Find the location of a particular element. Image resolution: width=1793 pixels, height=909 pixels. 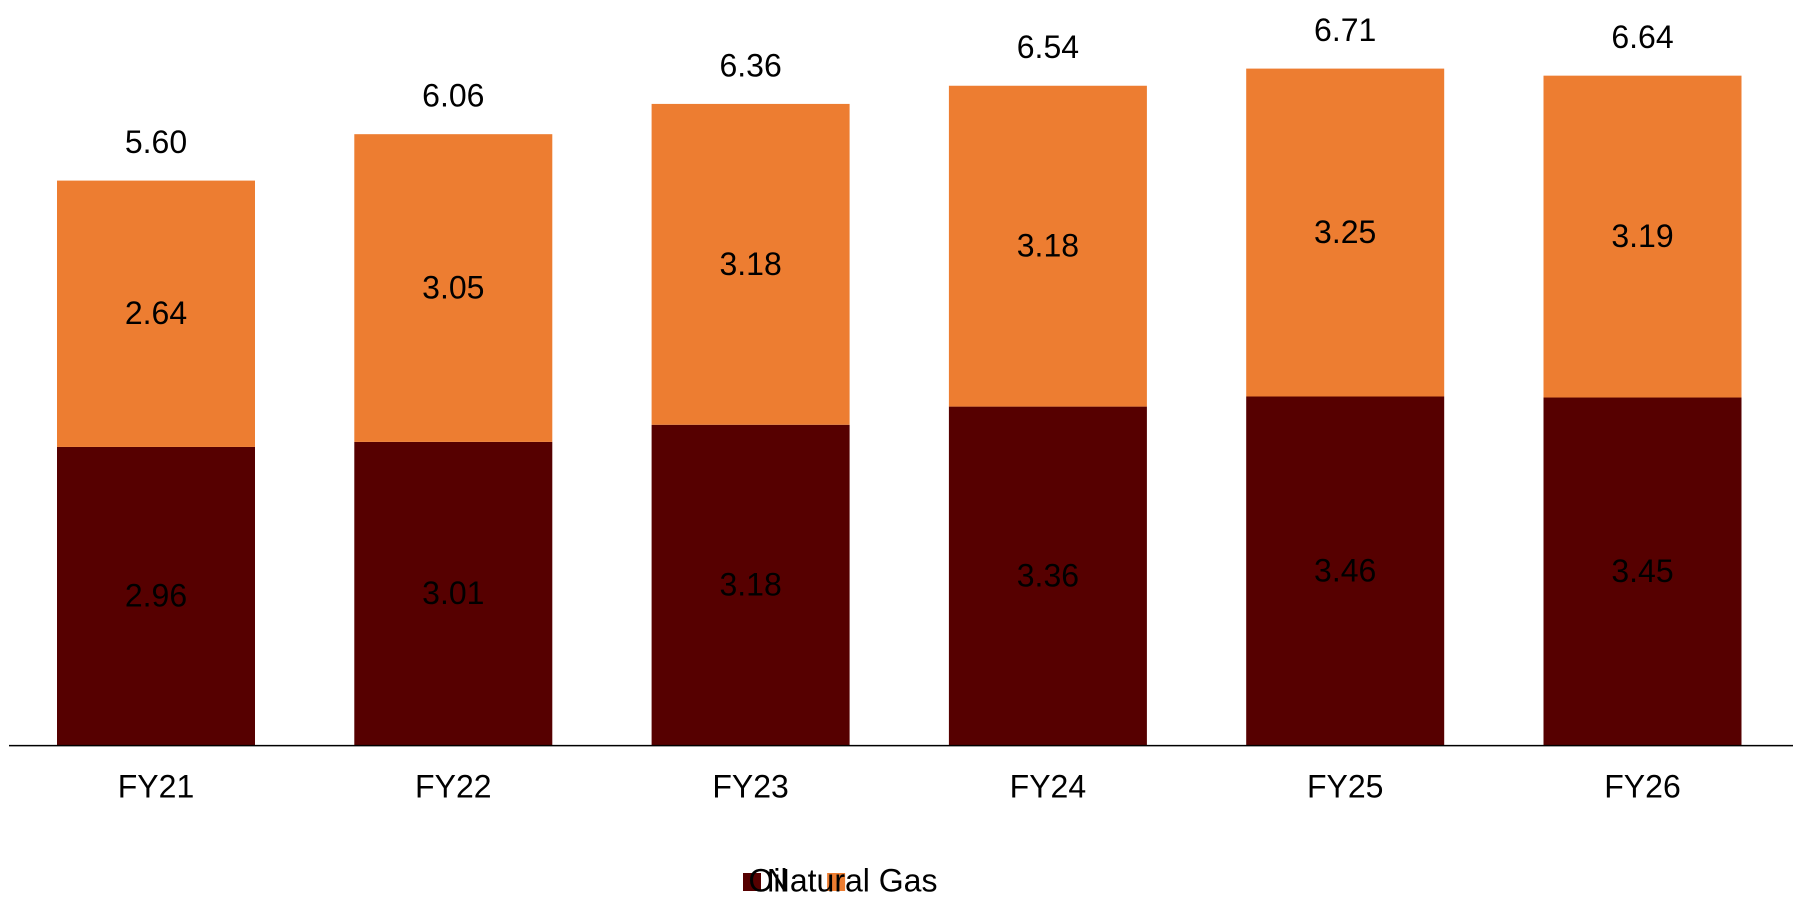

legend-label: Natural Gas is located at coordinates (852, 880).